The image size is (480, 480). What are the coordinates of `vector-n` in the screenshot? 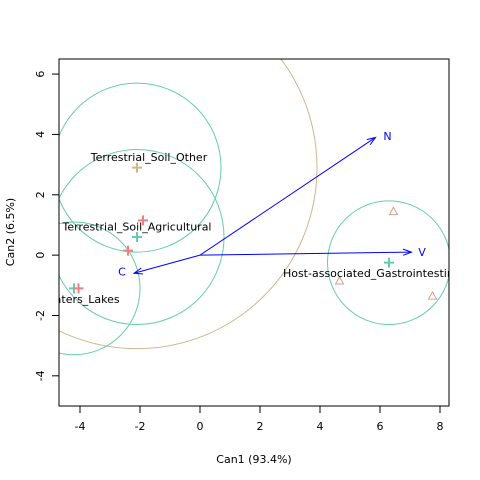 It's located at (287, 196).